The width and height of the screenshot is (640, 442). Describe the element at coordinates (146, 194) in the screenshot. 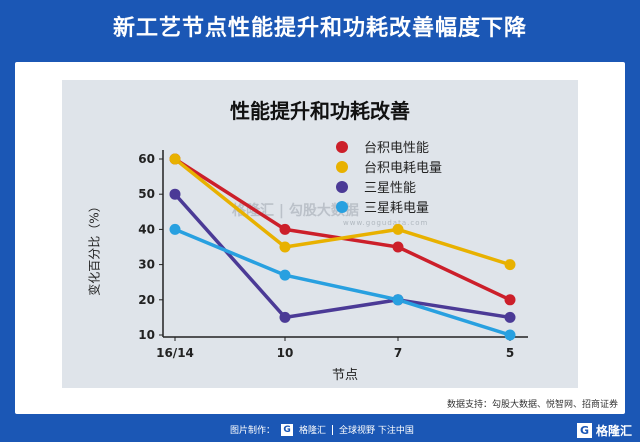

I see `y-tick-label: 50` at that location.